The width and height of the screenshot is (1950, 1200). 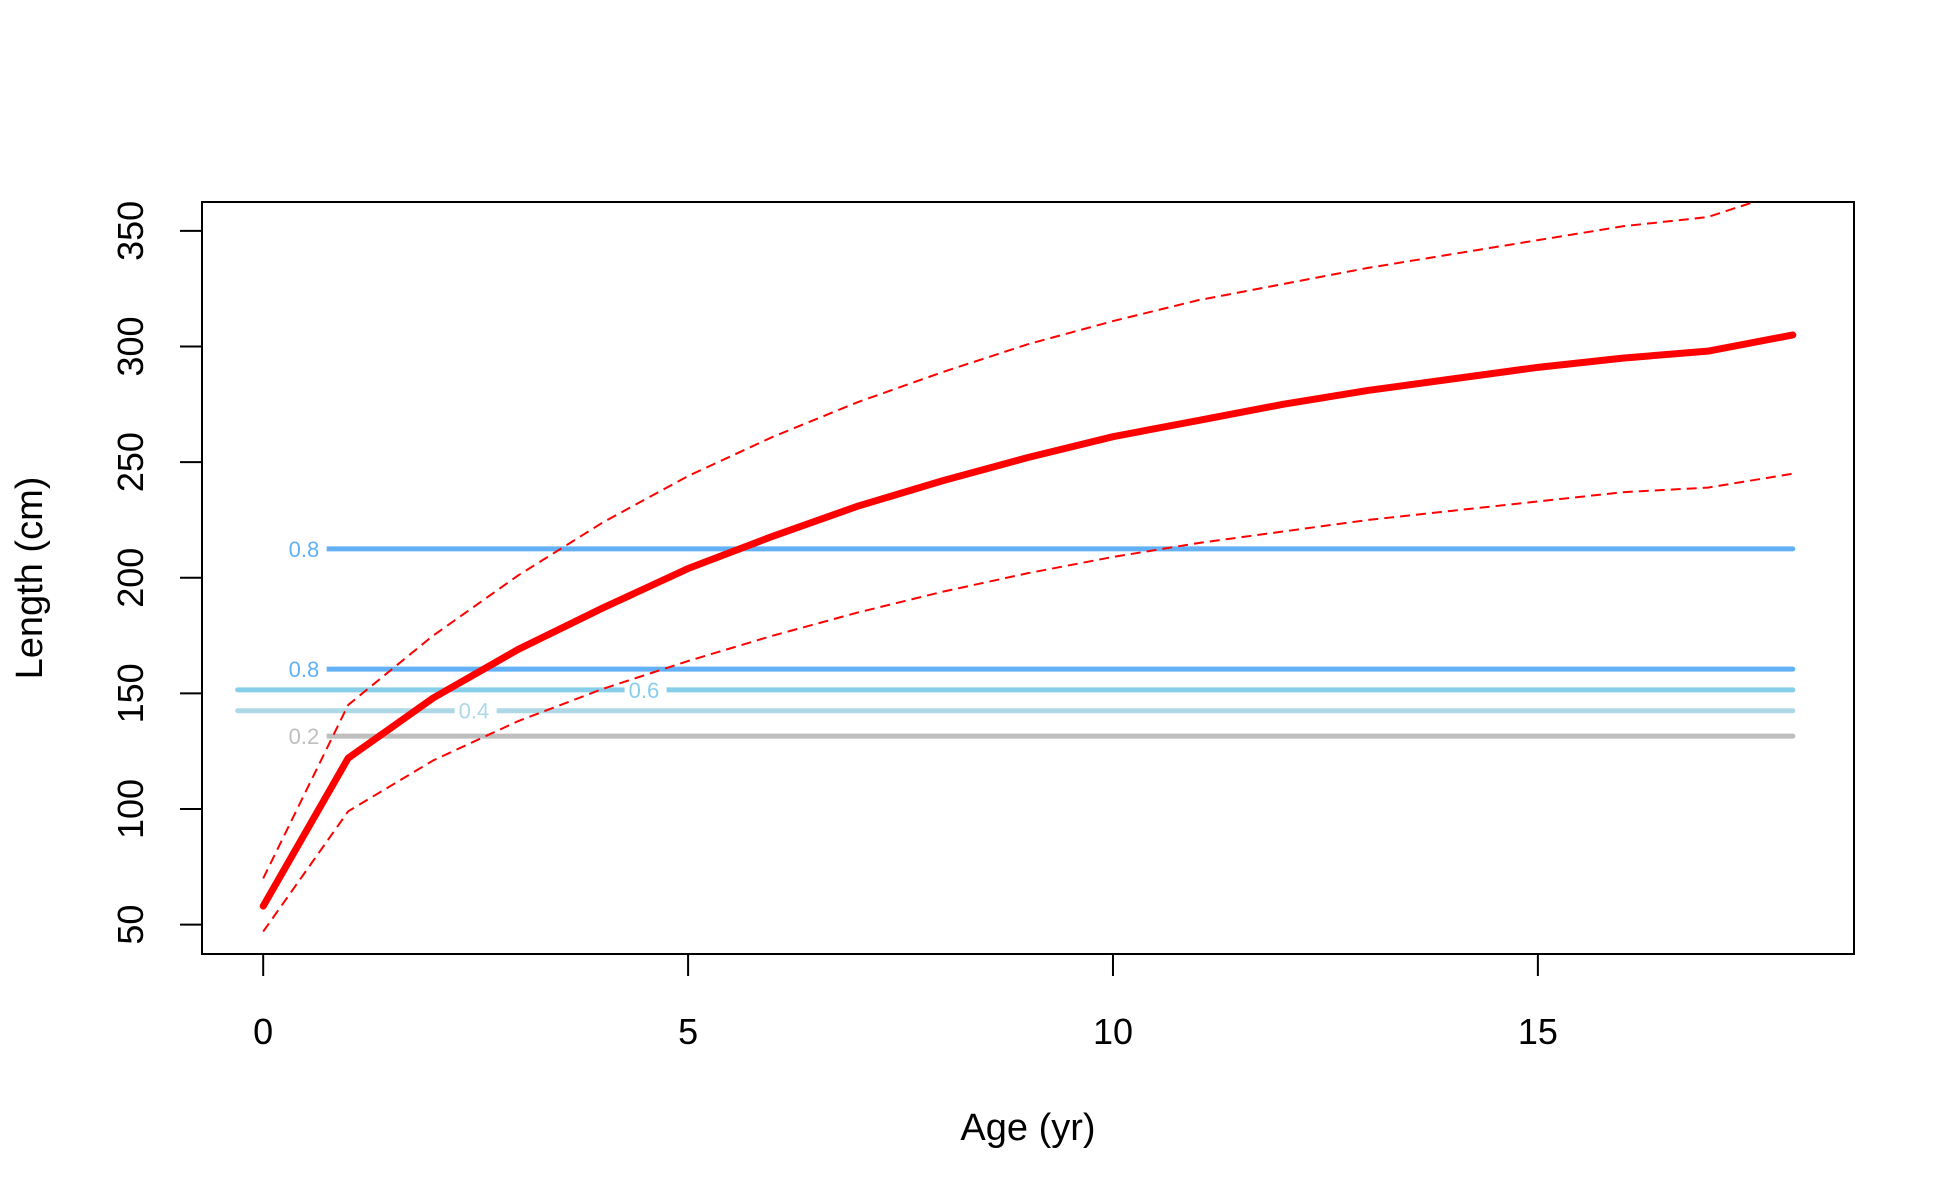 What do you see at coordinates (130, 809) in the screenshot?
I see `y-tick-label: 100` at bounding box center [130, 809].